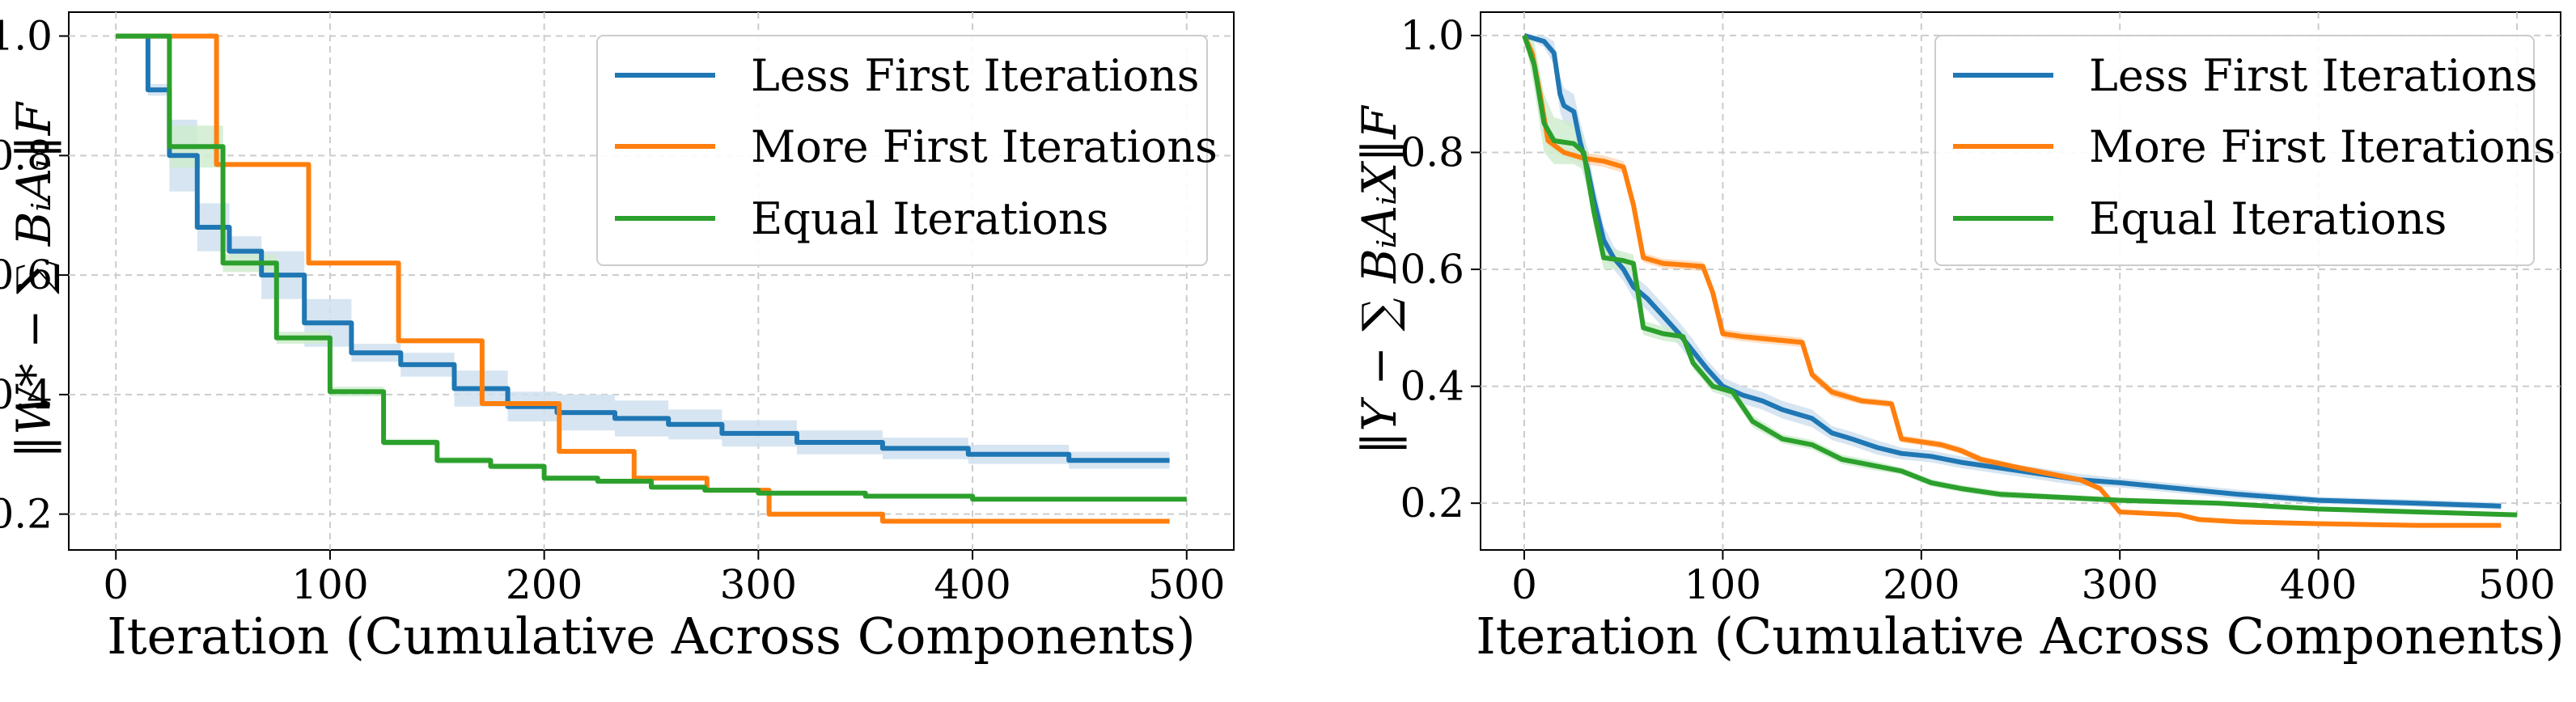  I want to click on y-axis-label: ‖W* − ∑ BᵢAᵢ‖F, so click(33, 280).